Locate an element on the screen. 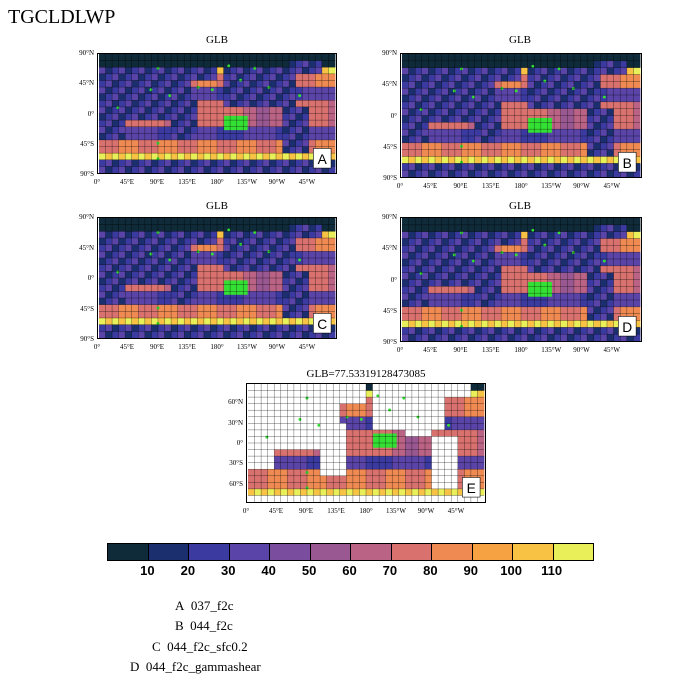 The image size is (700, 700). longitude-label: 180° is located at coordinates (521, 186).